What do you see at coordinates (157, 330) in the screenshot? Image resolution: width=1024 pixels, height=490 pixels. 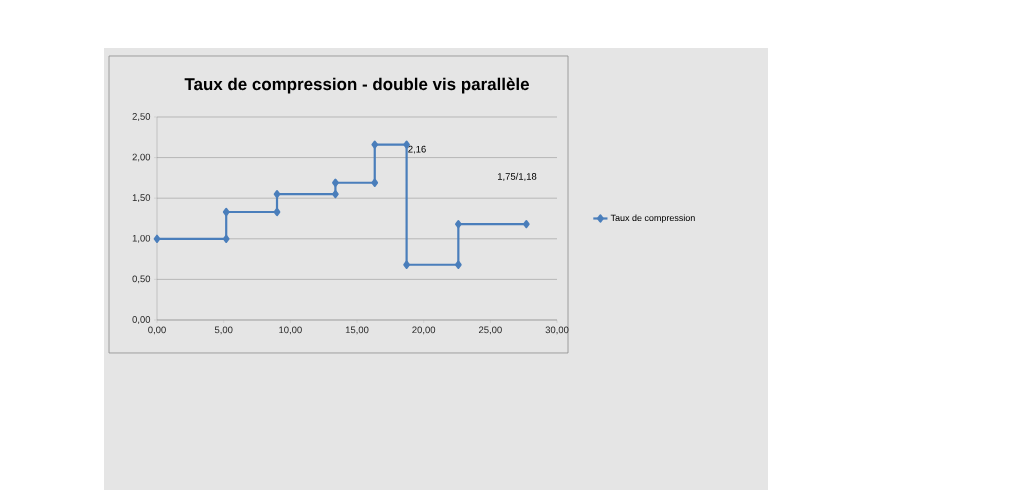 I see `x-tick-label: 0,00` at bounding box center [157, 330].